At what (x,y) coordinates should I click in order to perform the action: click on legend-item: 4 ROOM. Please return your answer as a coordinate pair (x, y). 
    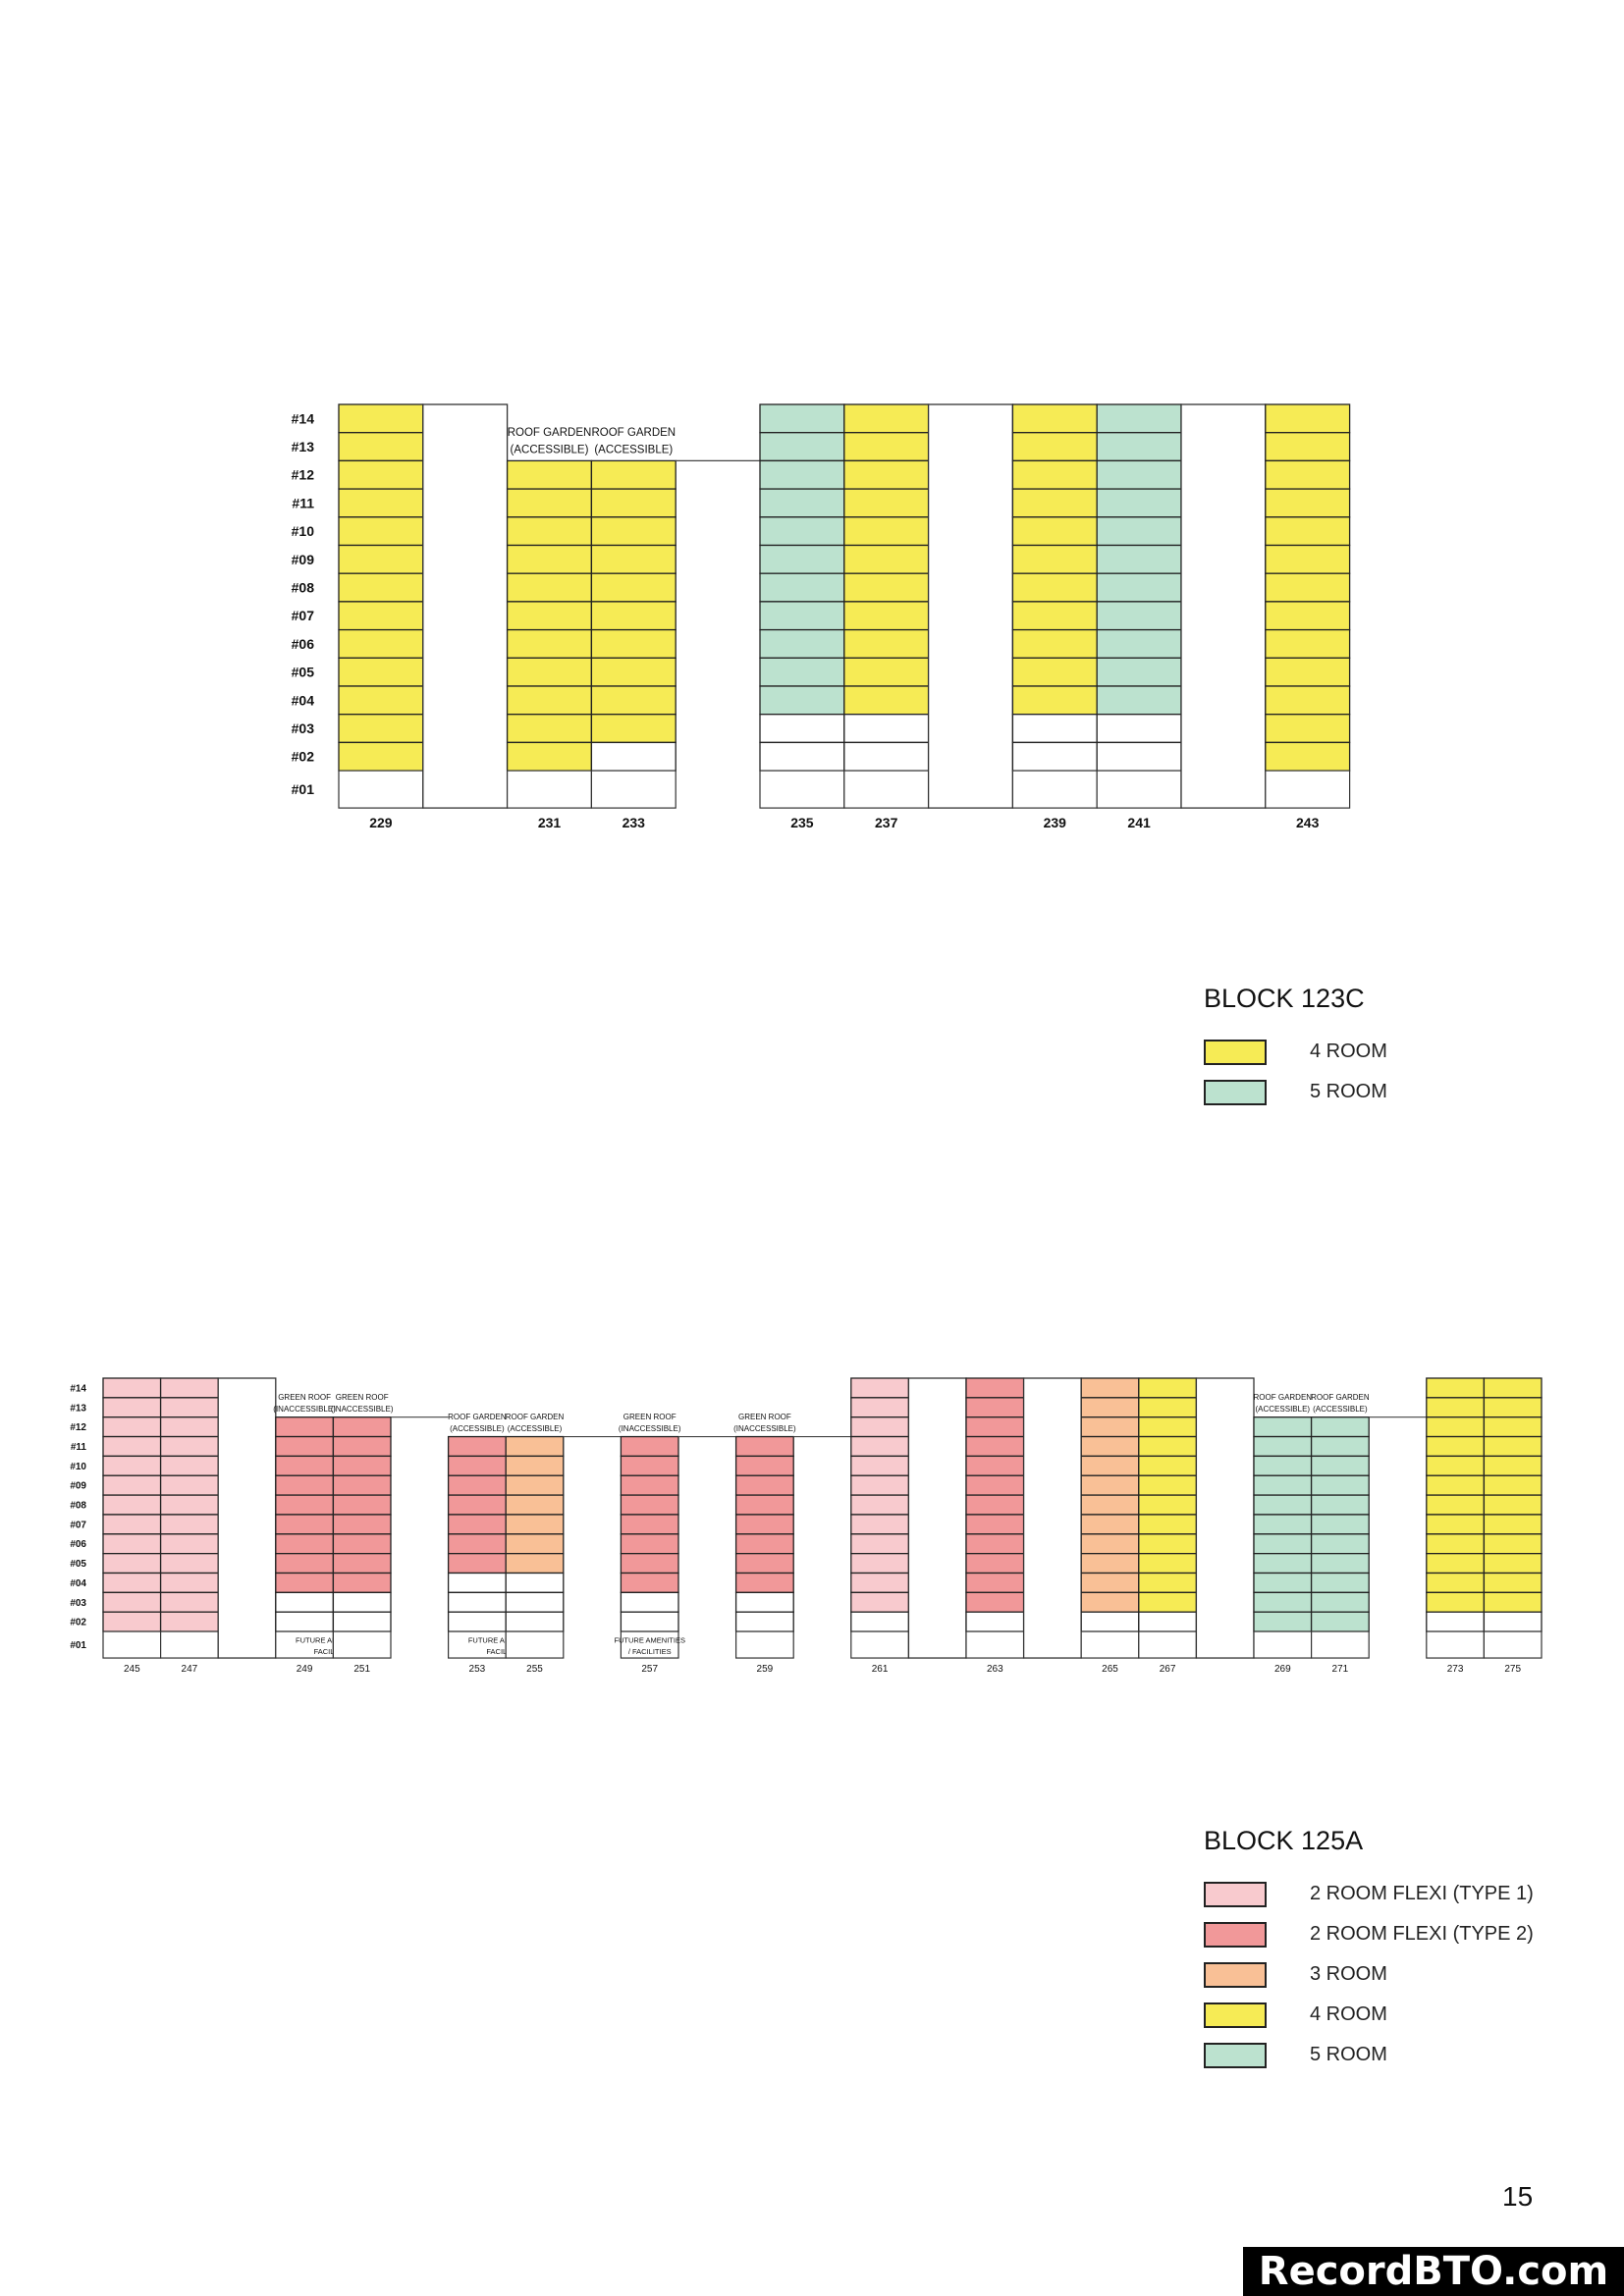
    Looking at the image, I should click on (1369, 2015).